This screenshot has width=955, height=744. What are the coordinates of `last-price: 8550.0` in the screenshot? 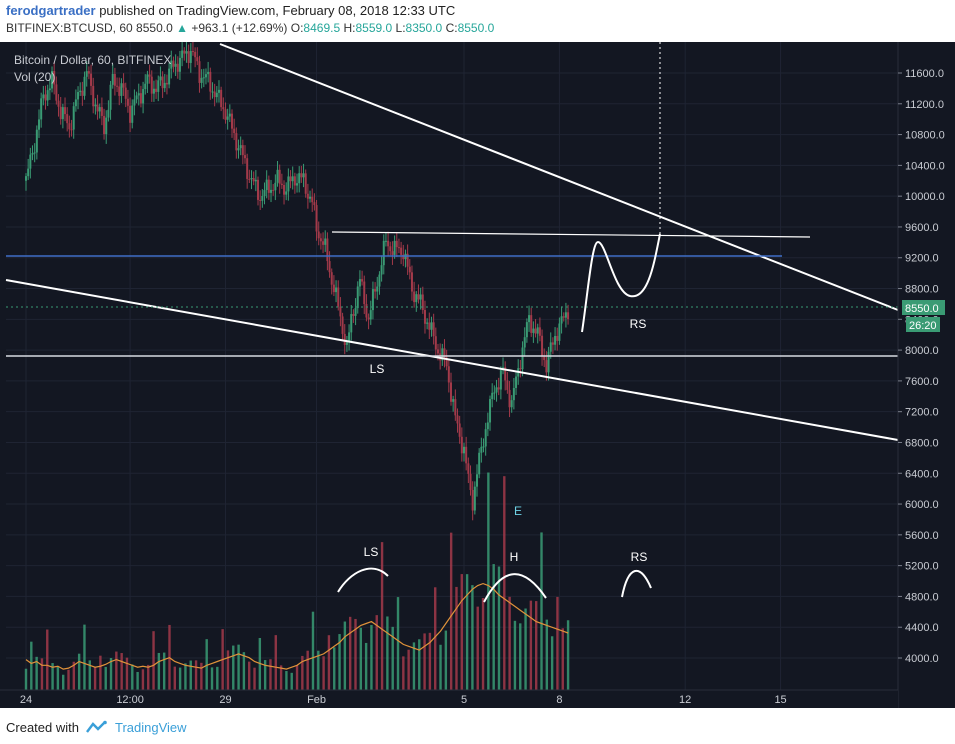 It's located at (154, 28).